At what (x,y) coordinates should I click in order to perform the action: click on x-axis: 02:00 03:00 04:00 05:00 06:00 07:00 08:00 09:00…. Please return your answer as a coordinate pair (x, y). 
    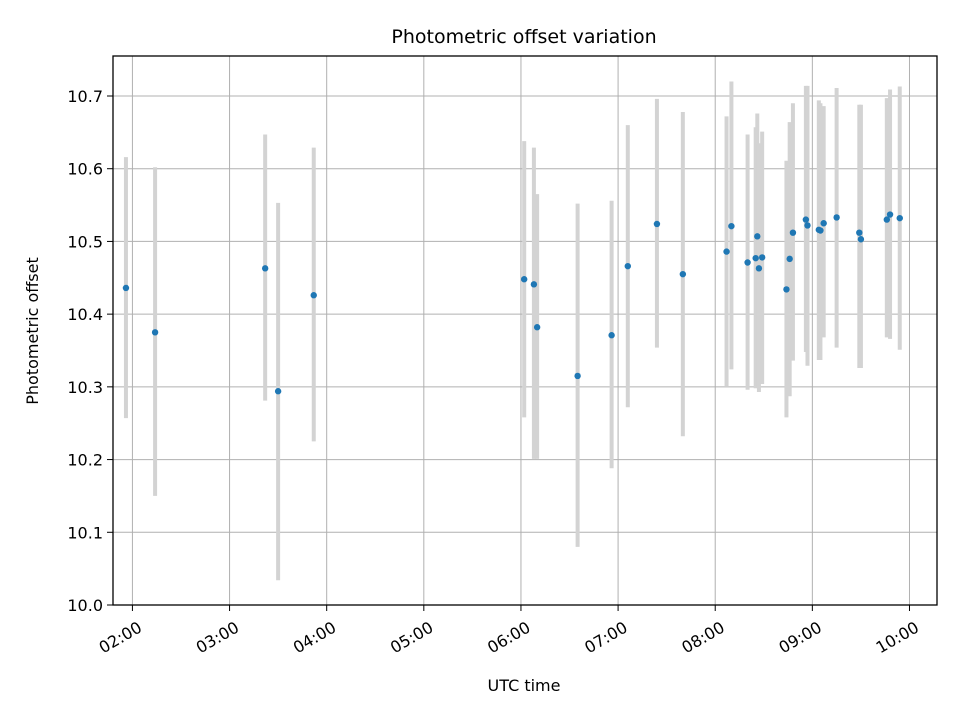
    Looking at the image, I should click on (509, 631).